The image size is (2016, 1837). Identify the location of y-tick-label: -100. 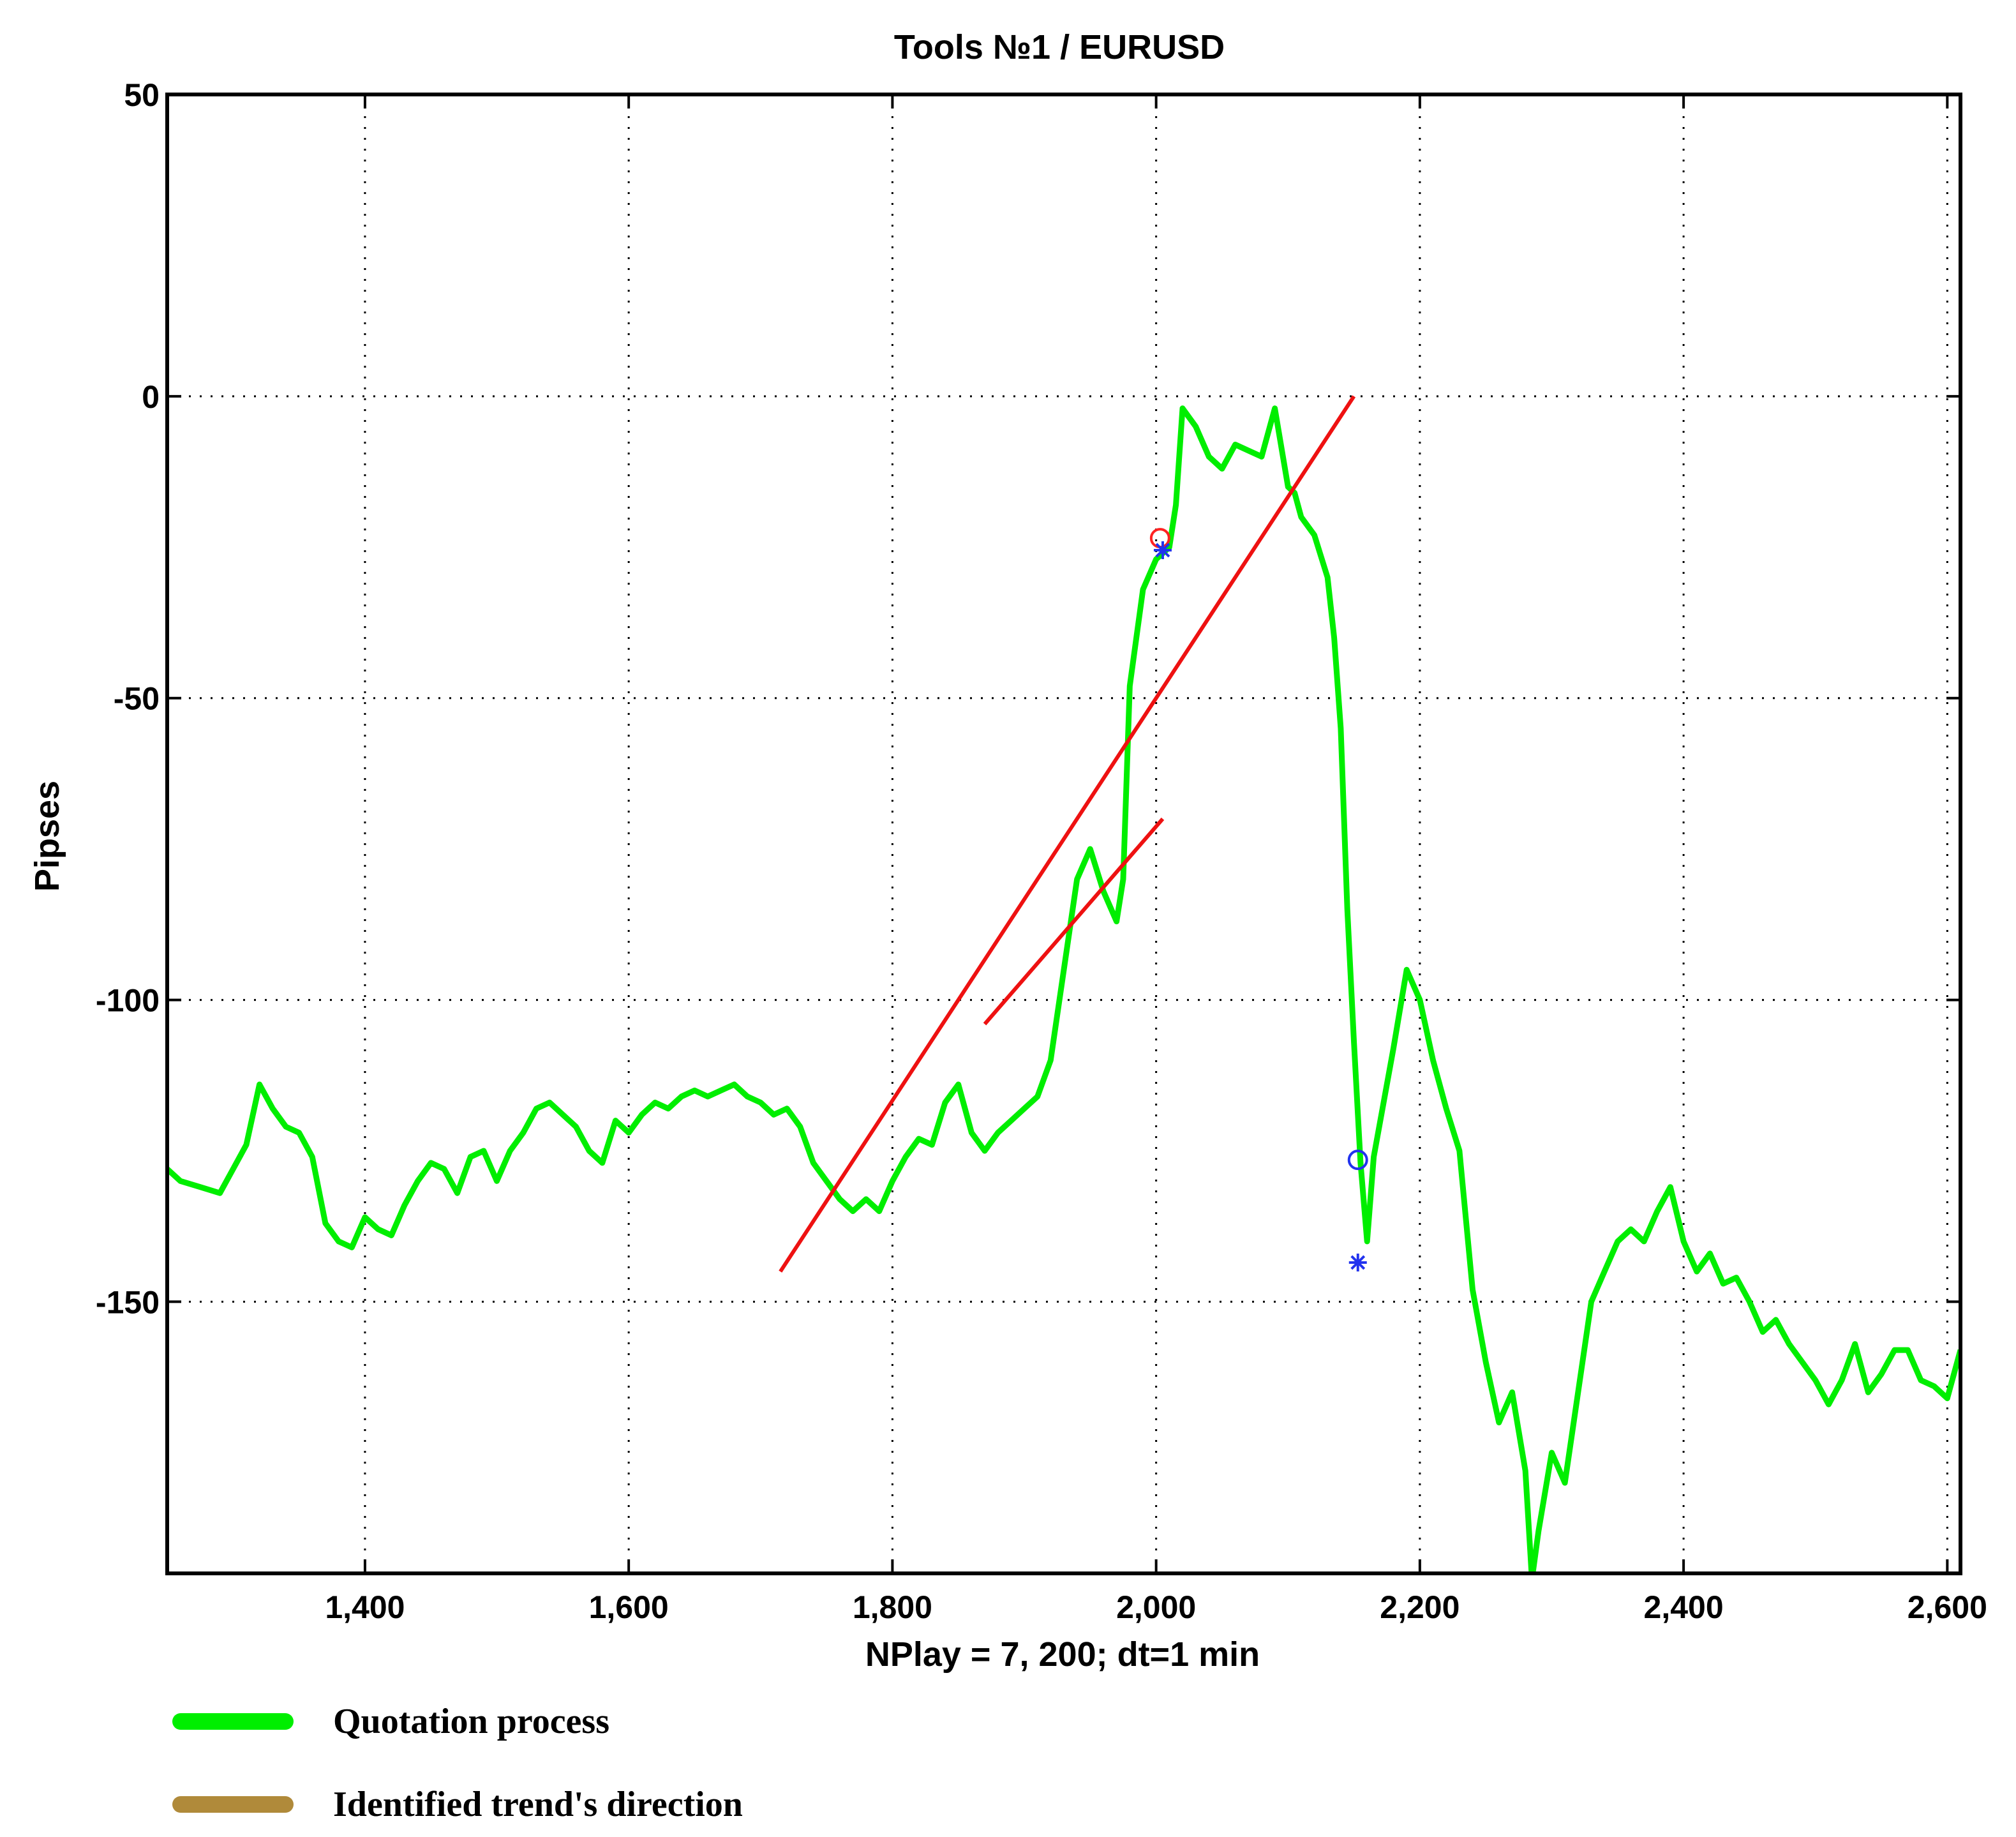
(128, 1001).